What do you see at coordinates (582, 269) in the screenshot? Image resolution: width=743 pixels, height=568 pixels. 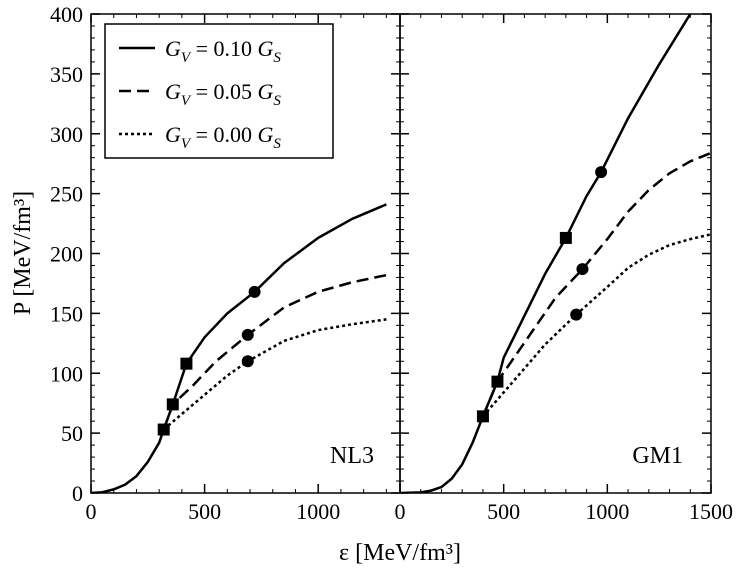 I see `circle-marker-dashed-gm1` at bounding box center [582, 269].